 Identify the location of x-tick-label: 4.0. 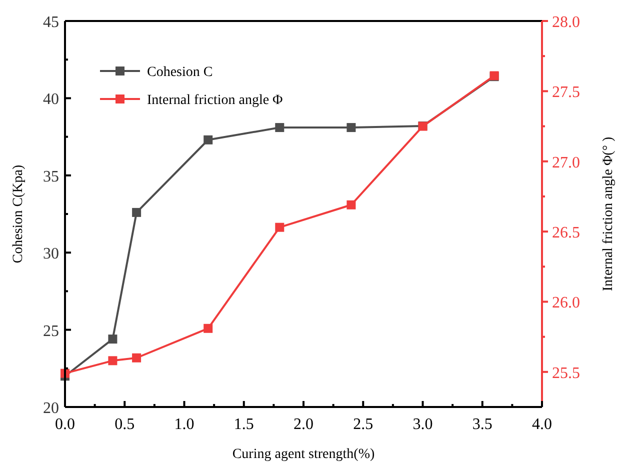
(542, 424).